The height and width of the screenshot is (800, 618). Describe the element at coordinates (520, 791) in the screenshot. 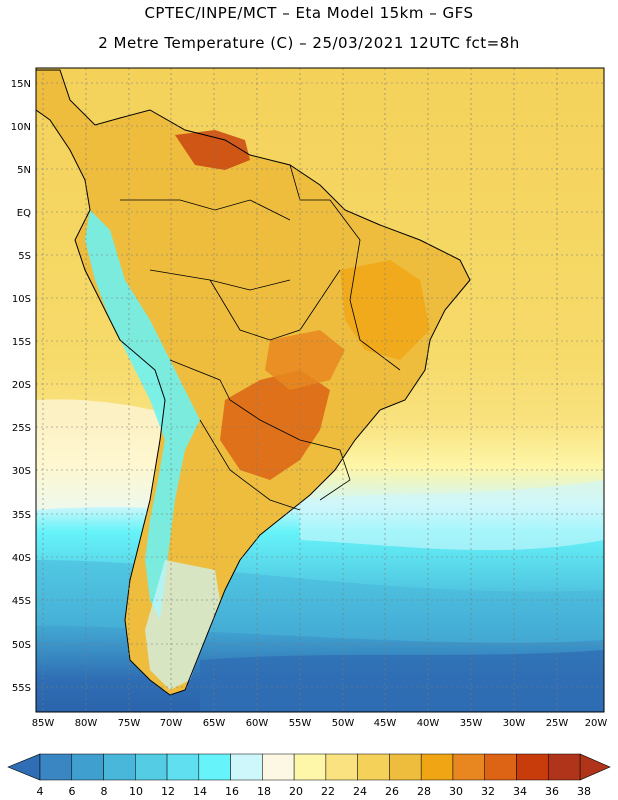

I see `colorbar-label: 34` at that location.